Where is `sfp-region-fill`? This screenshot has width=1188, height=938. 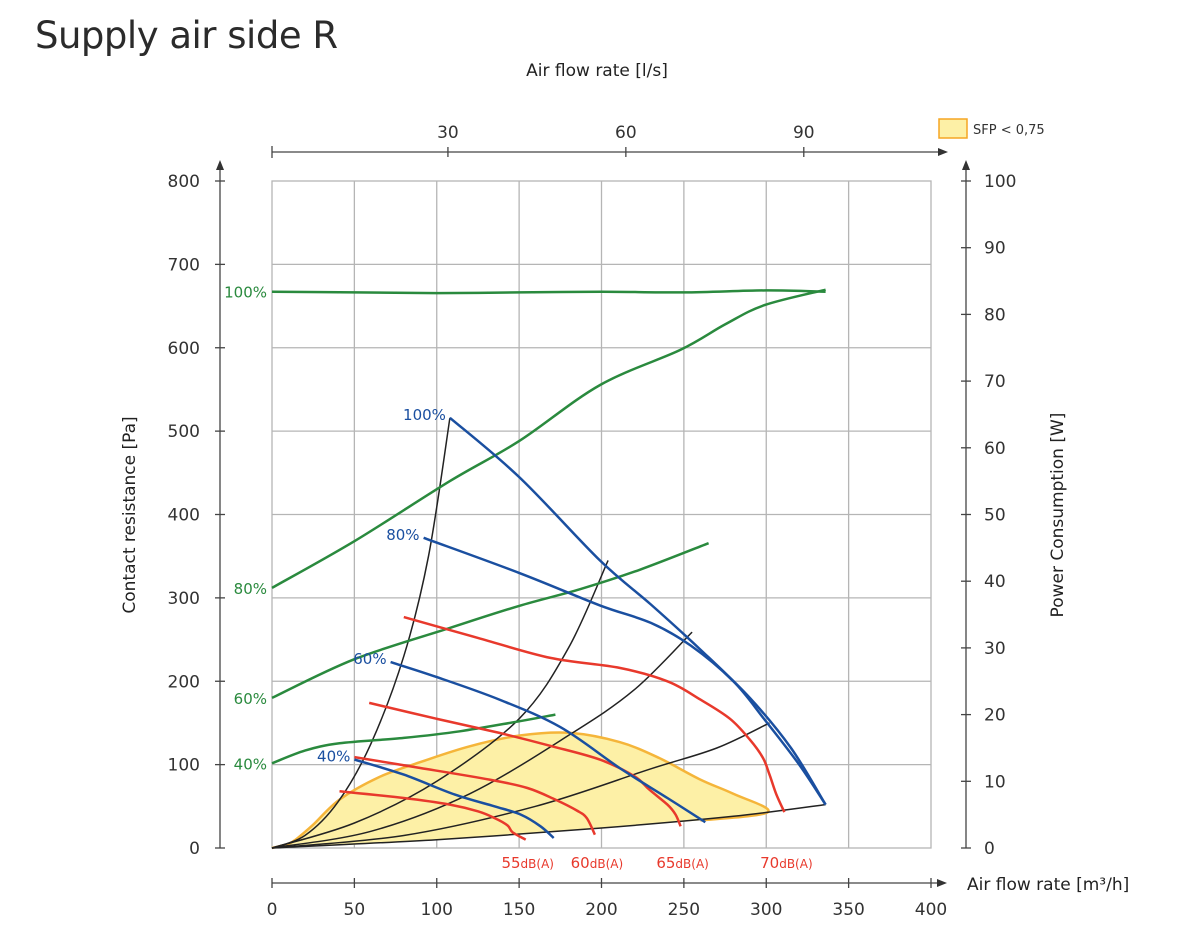 sfp-region-fill is located at coordinates (520, 790).